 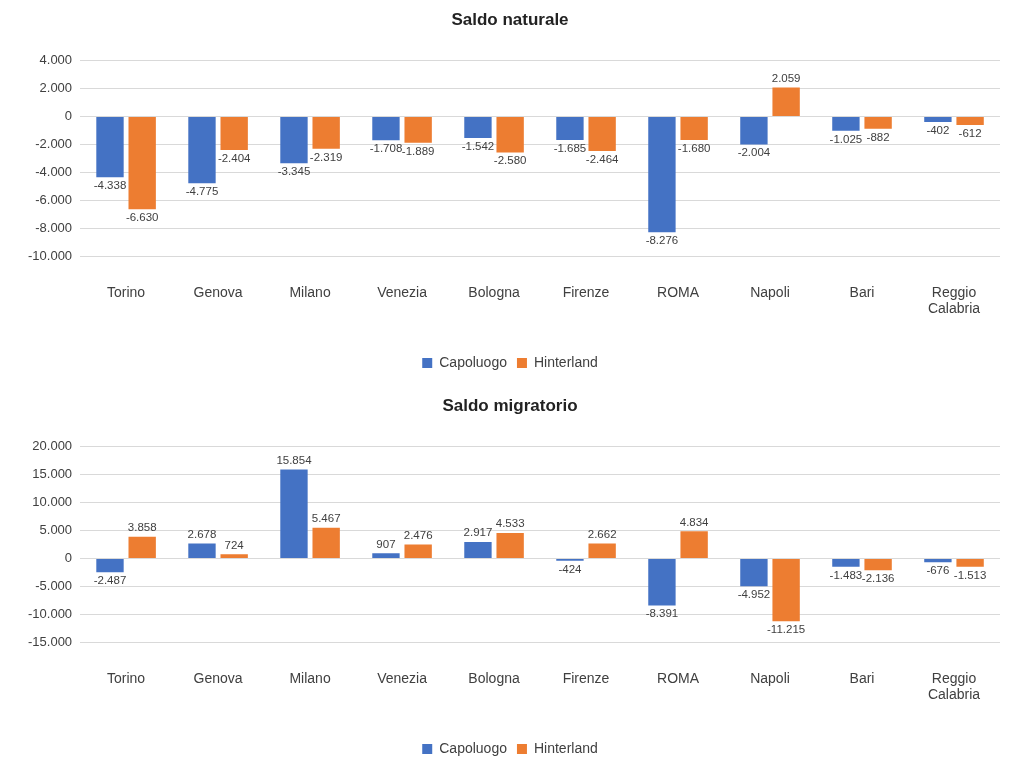 What do you see at coordinates (202, 191) in the screenshot?
I see `data-label: -4.775` at bounding box center [202, 191].